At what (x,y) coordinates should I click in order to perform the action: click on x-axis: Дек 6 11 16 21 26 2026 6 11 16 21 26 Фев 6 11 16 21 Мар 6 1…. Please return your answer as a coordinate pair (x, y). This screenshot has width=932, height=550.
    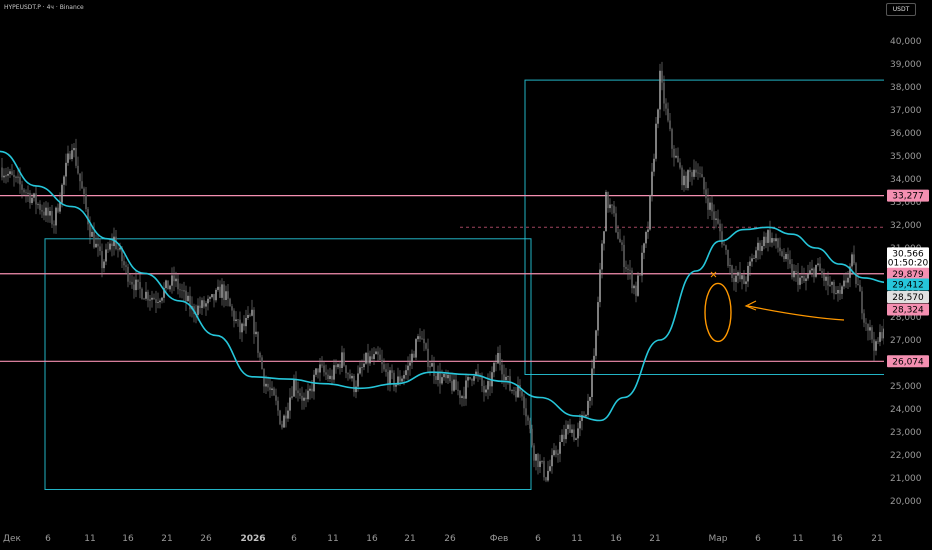
    Looking at the image, I should click on (443, 539).